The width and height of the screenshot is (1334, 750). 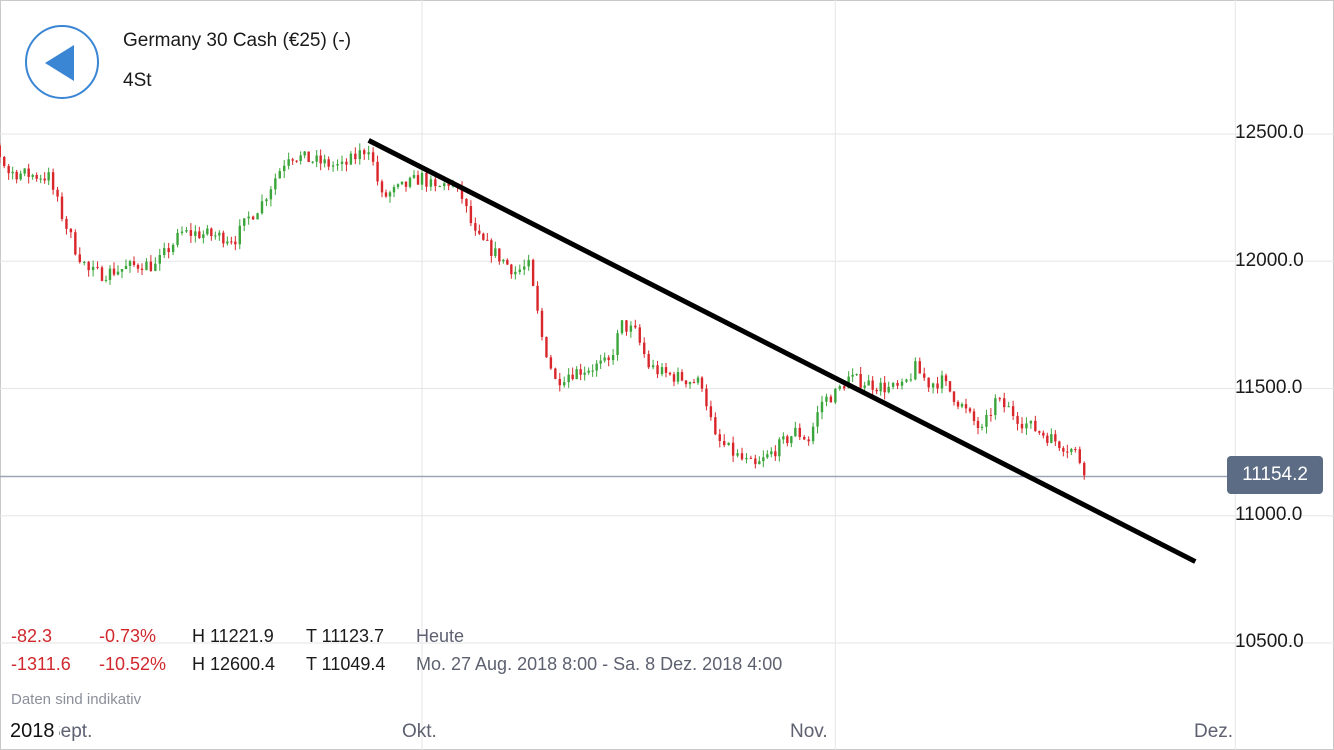 What do you see at coordinates (128, 636) in the screenshot?
I see `today-change-pct: -0.73%` at bounding box center [128, 636].